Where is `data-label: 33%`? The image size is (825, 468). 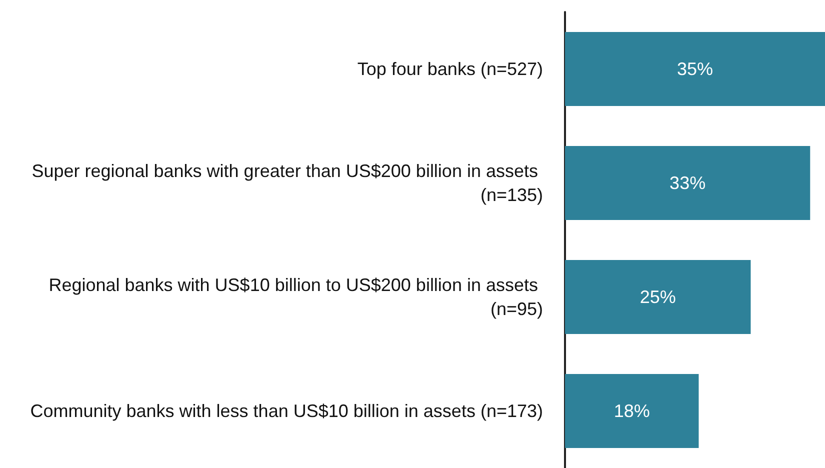
data-label: 33% is located at coordinates (688, 183).